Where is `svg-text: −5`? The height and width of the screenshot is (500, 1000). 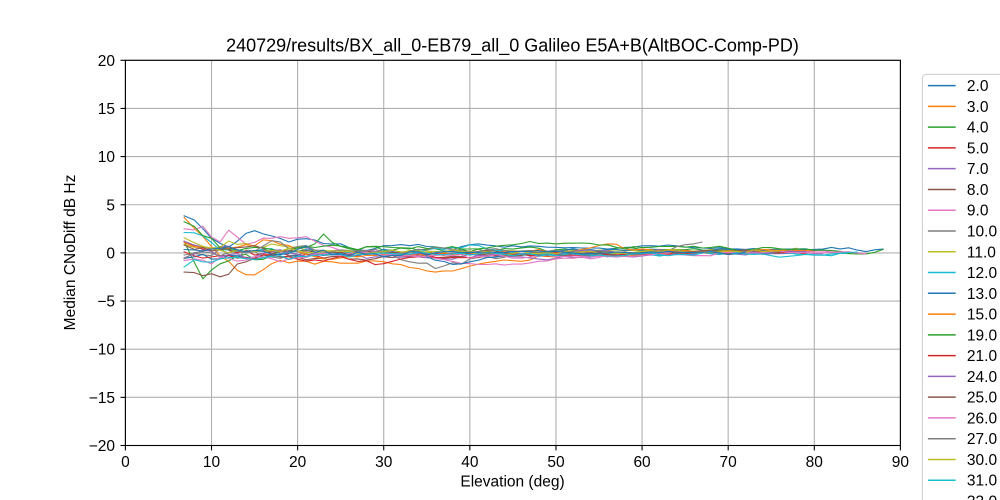
svg-text: −5 is located at coordinates (106, 302).